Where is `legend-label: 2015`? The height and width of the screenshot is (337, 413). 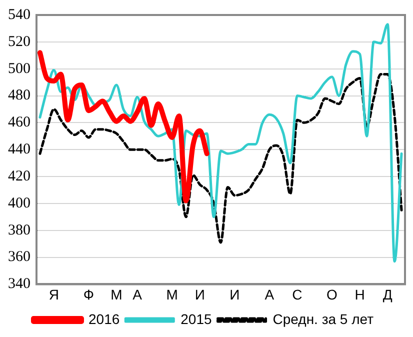 legend-label: 2015 is located at coordinates (196, 318).